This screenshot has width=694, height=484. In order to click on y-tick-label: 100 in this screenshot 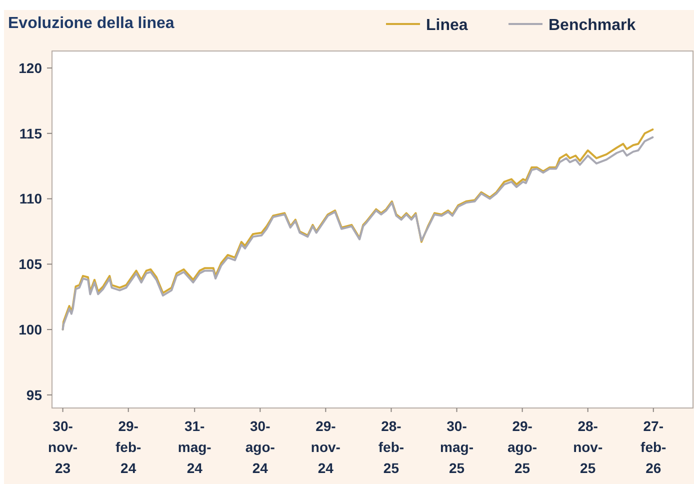, I will do `click(30, 329)`.